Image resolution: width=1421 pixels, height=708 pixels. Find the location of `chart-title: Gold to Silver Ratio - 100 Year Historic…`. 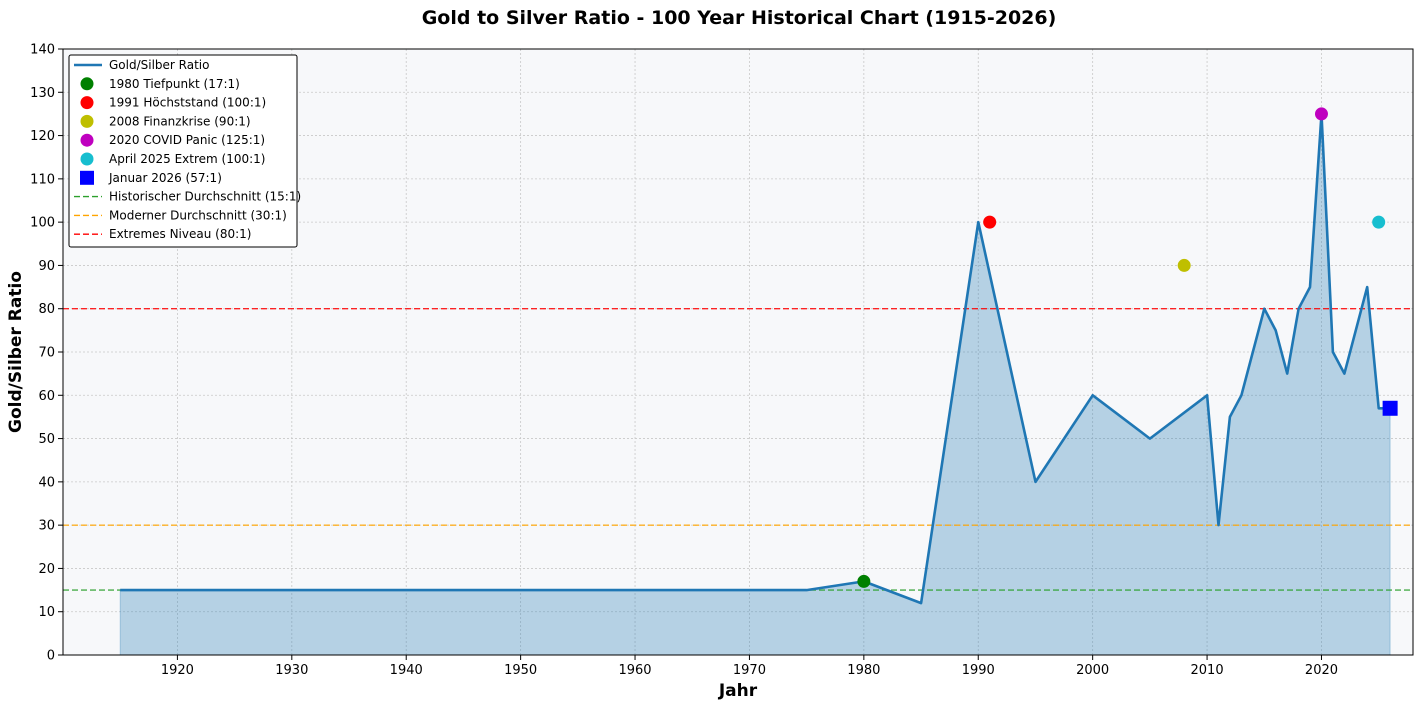

chart-title: Gold to Silver Ratio - 100 Year Historic… is located at coordinates (739, 18).